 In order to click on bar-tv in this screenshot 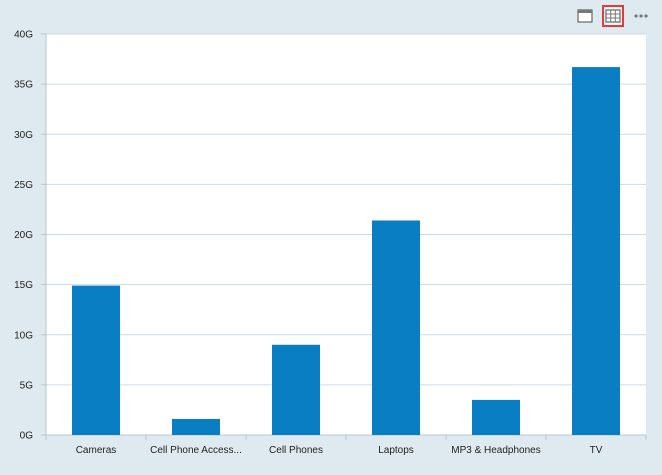, I will do `click(596, 251)`.